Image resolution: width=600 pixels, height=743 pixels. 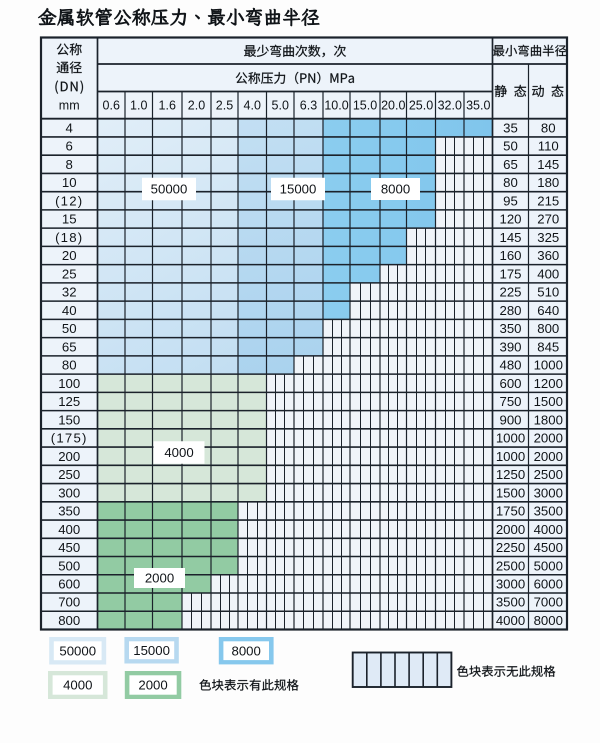 What do you see at coordinates (510, 547) in the screenshot?
I see `svg-text: 2250` at bounding box center [510, 547].